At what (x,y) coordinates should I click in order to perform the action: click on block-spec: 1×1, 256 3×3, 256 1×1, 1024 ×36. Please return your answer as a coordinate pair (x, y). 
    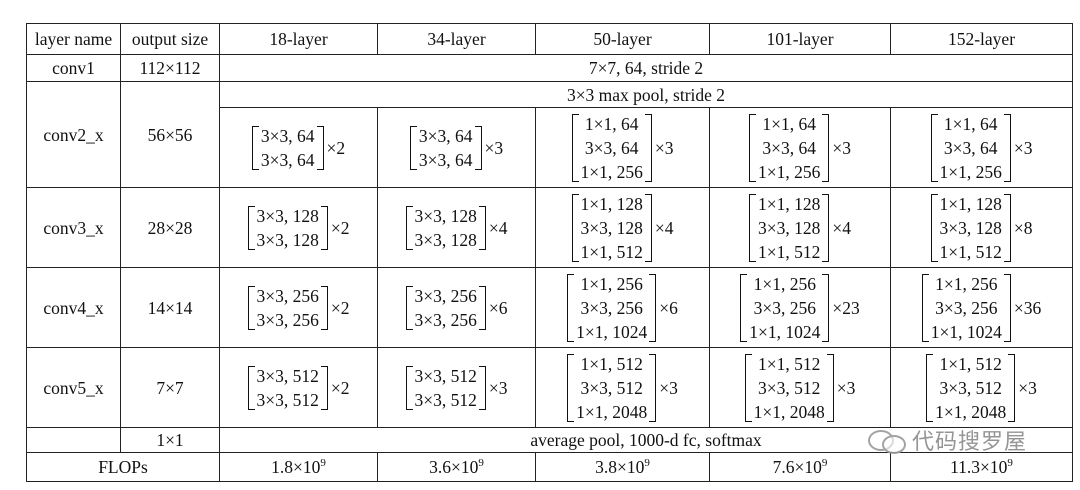
    Looking at the image, I should click on (981, 308).